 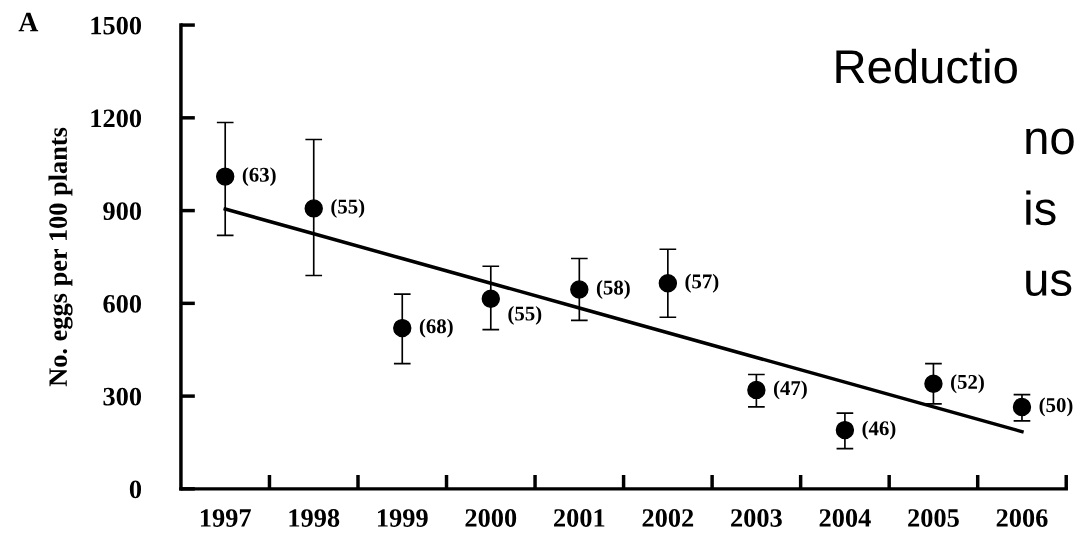 What do you see at coordinates (116, 118) in the screenshot?
I see `y-tick-label: 1200` at bounding box center [116, 118].